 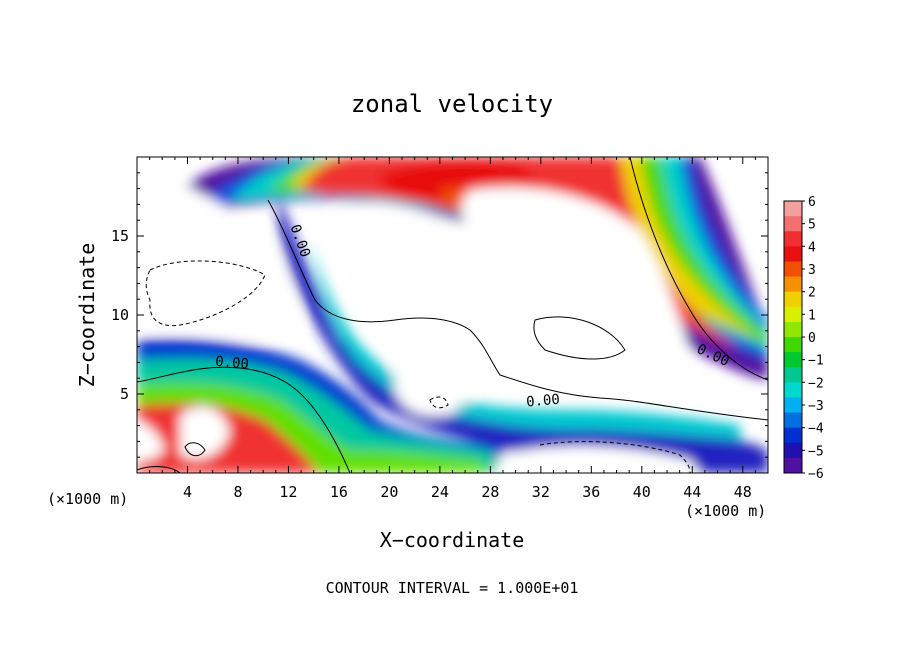 I want to click on contour-interval-footer: CONTOUR INTERVAL = 1.000E+01, so click(x=452, y=588).